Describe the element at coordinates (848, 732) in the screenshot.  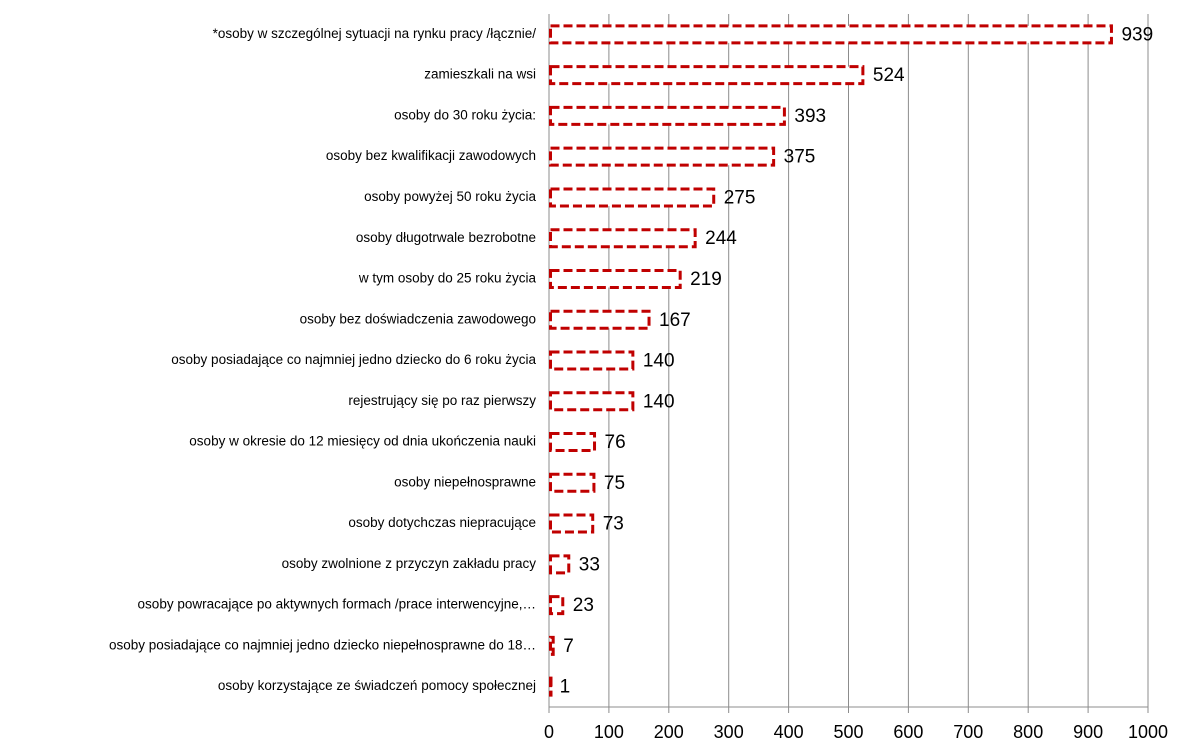
I see `x-tick-label: 500` at that location.